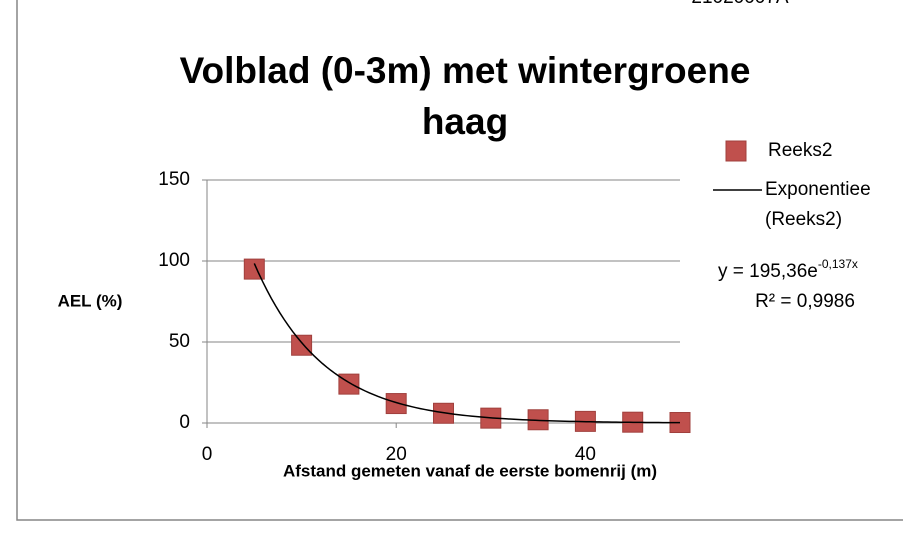 Image resolution: width=903 pixels, height=539 pixels. Describe the element at coordinates (800, 150) in the screenshot. I see `legend-label: Reeks2` at that location.